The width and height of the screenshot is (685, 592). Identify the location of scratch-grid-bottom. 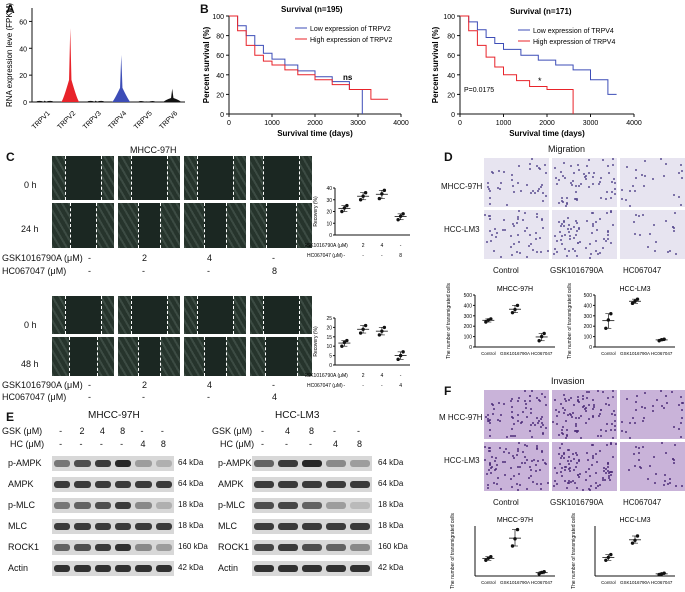
(183, 336).